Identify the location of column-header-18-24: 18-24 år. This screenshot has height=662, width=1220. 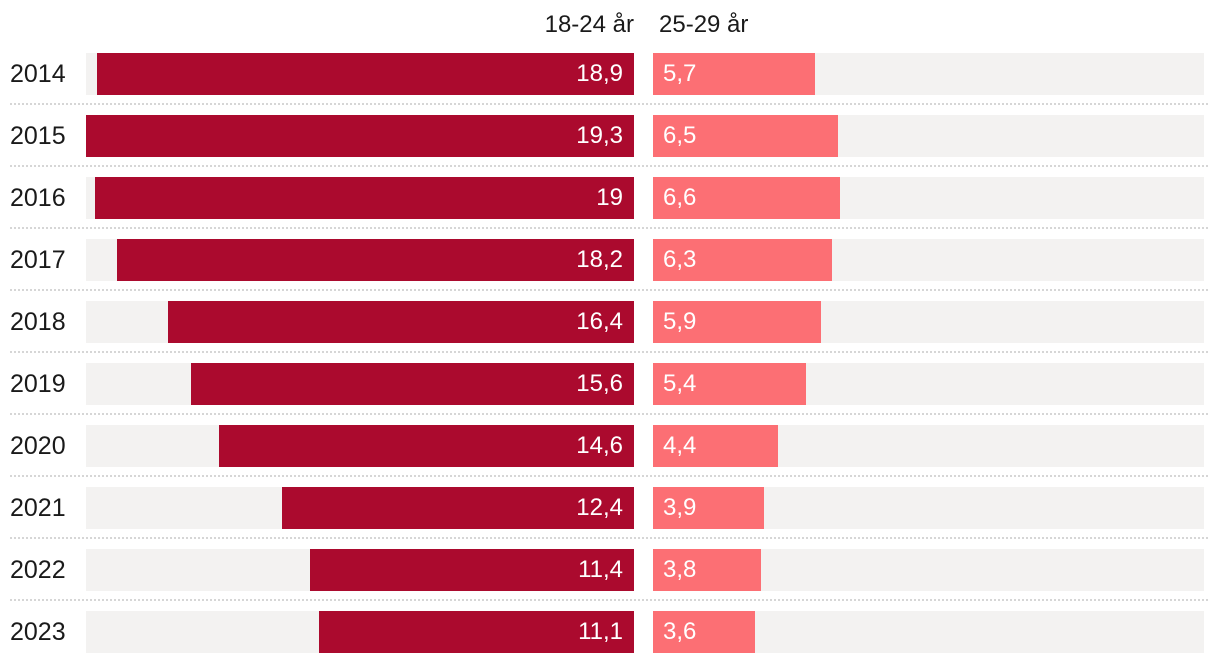
(589, 24).